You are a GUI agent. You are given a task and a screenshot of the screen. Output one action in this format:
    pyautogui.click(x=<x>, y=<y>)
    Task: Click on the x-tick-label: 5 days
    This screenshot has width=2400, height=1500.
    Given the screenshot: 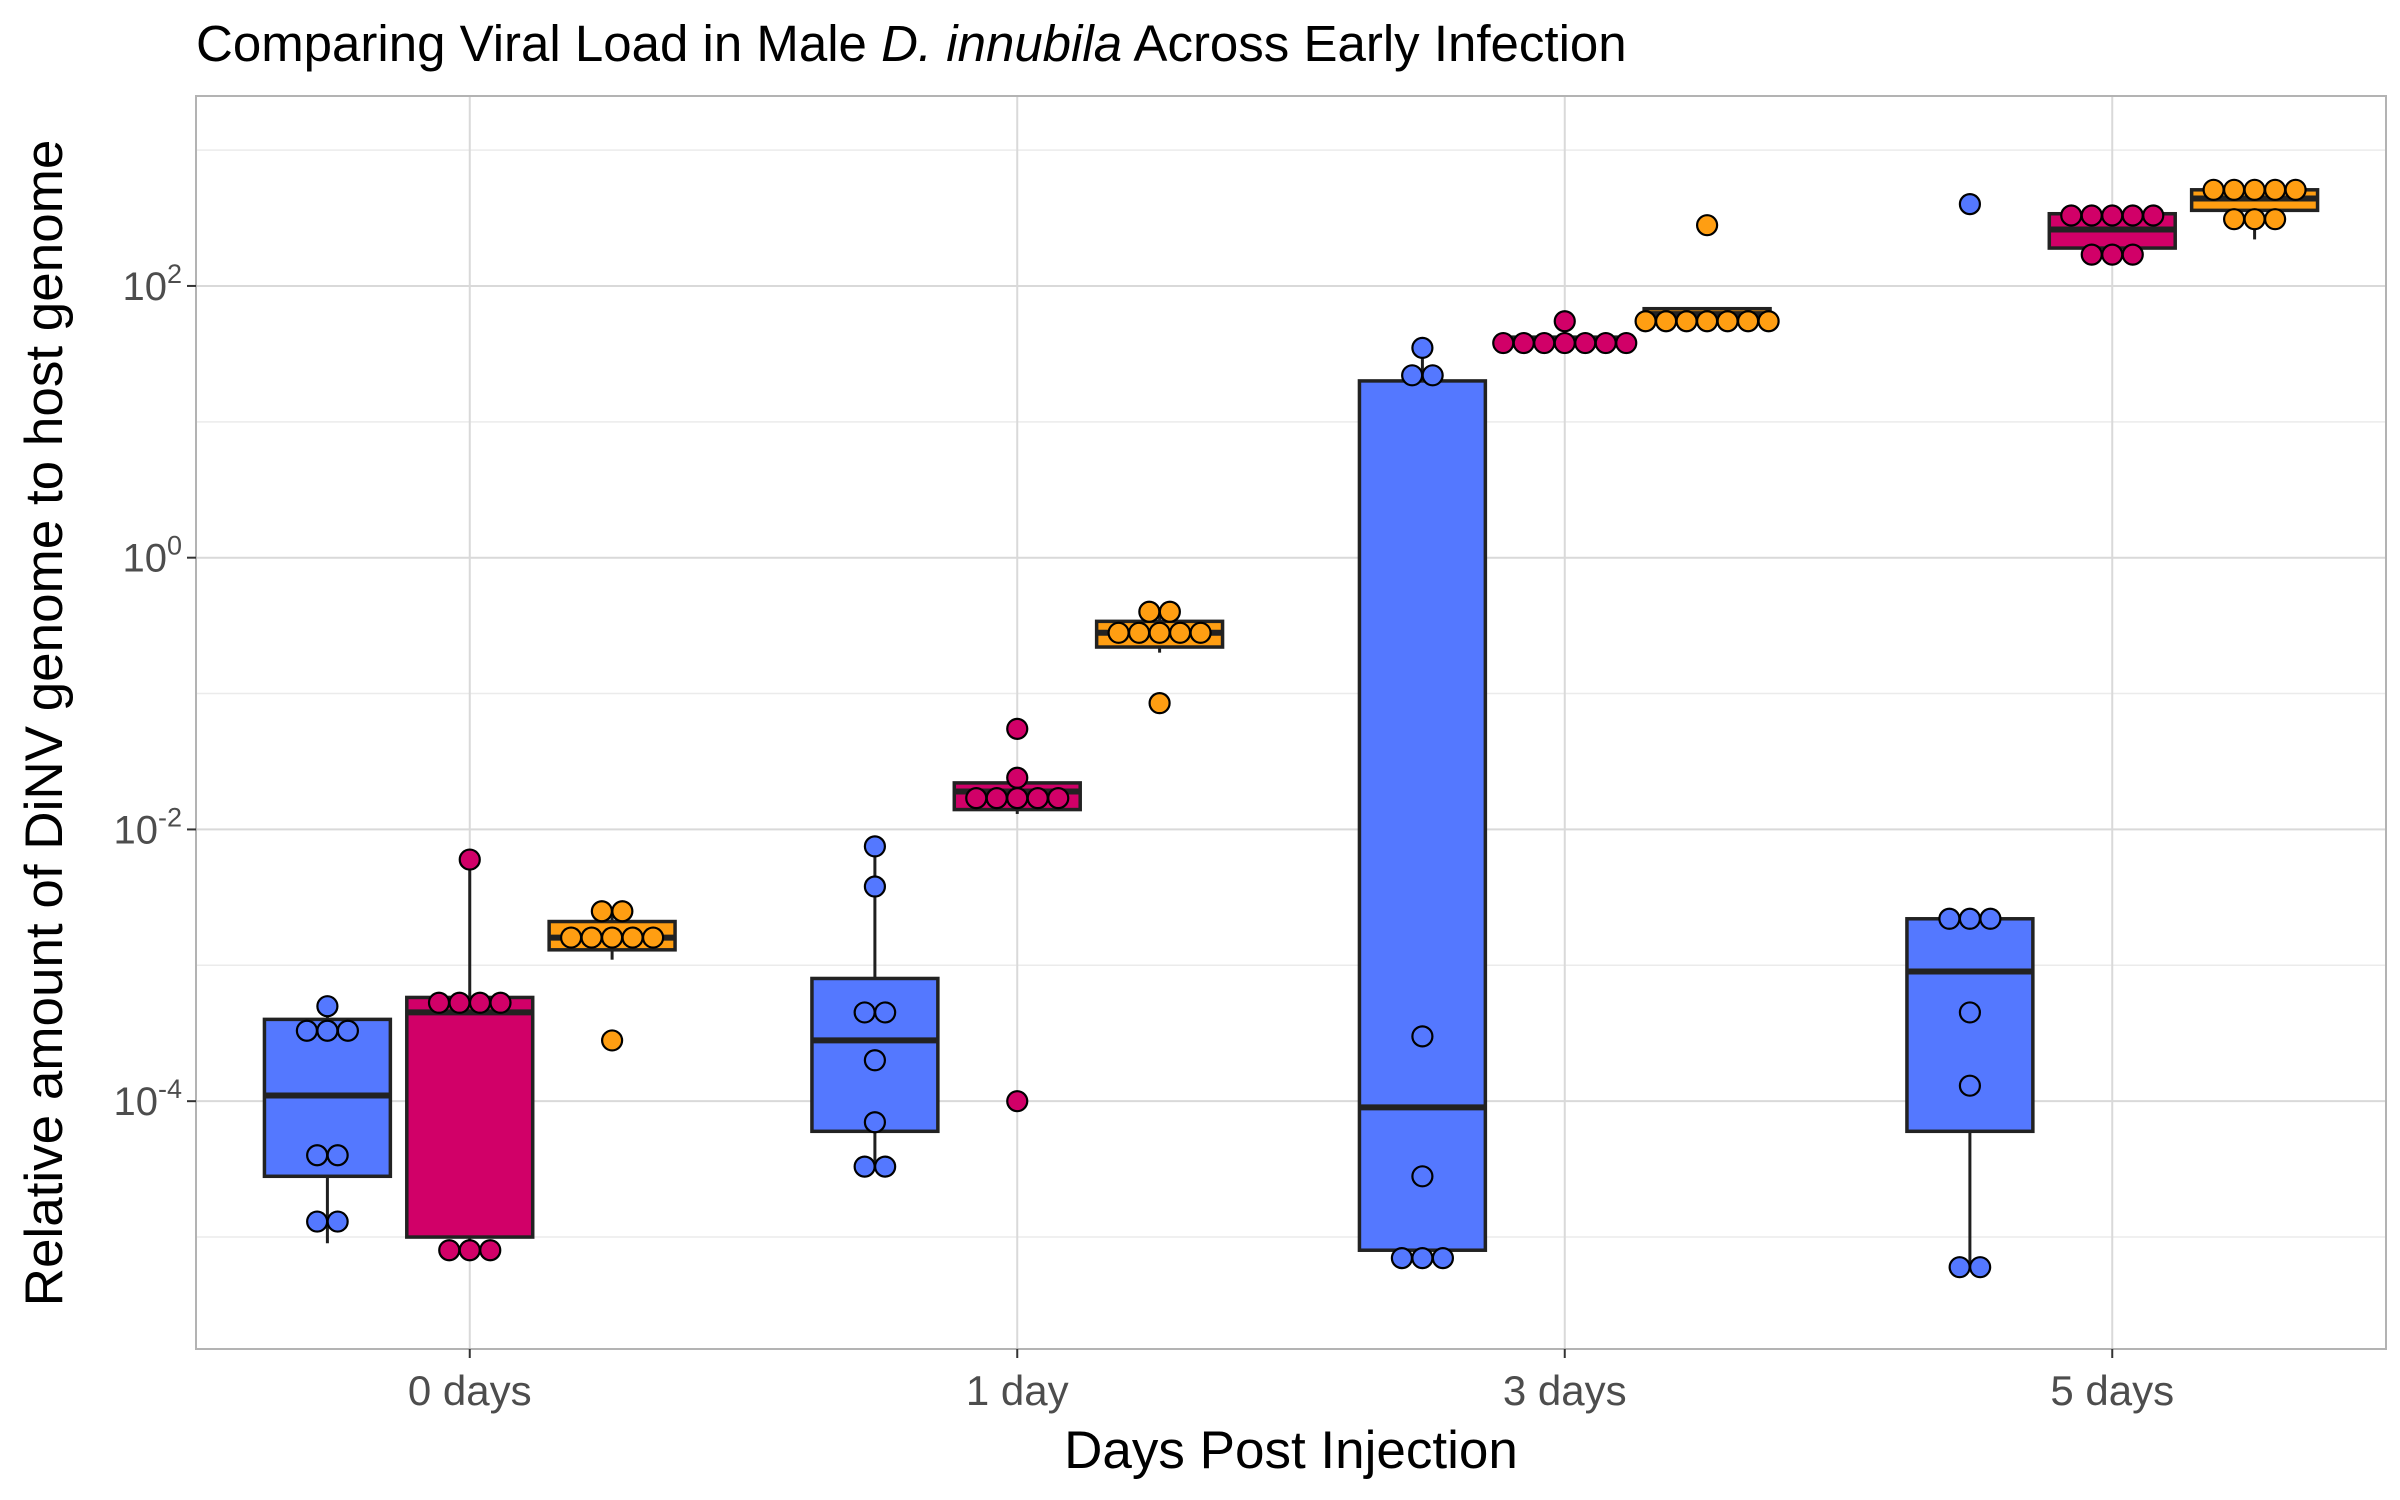 What is the action you would take?
    pyautogui.click(x=2112, y=1390)
    